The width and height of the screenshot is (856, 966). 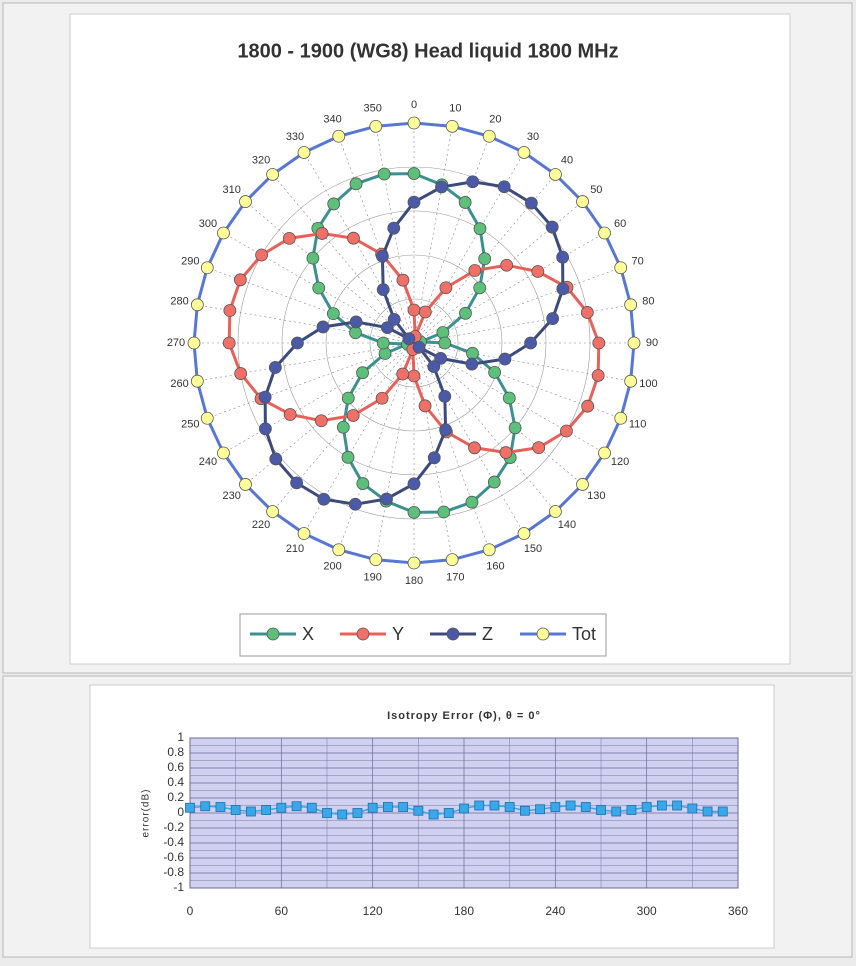 What do you see at coordinates (190, 424) in the screenshot?
I see `angle-label: 250` at bounding box center [190, 424].